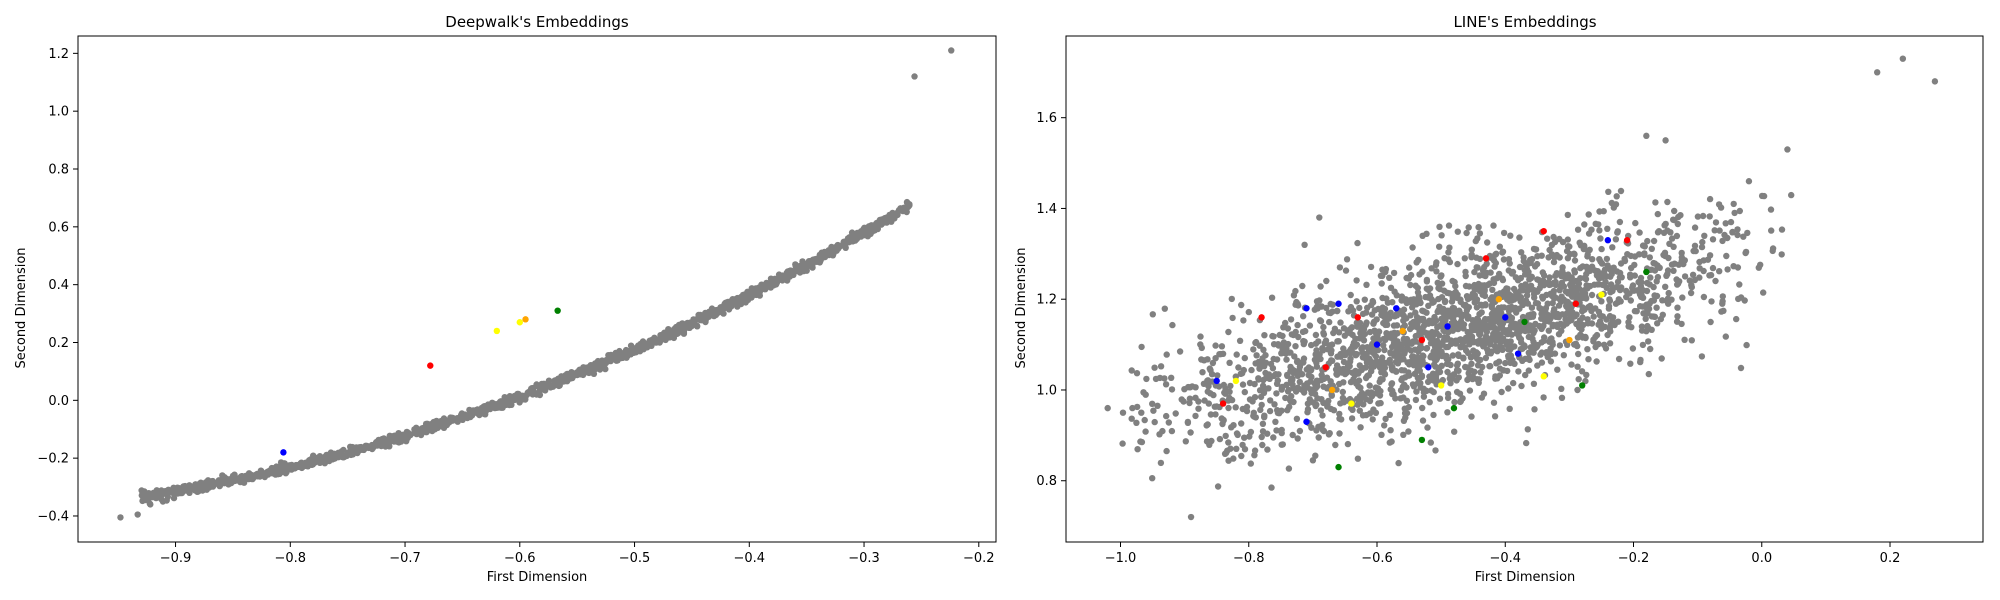 The width and height of the screenshot is (2000, 600). What do you see at coordinates (1524, 22) in the screenshot?
I see `line-chart-title: LINE's Embeddings` at bounding box center [1524, 22].